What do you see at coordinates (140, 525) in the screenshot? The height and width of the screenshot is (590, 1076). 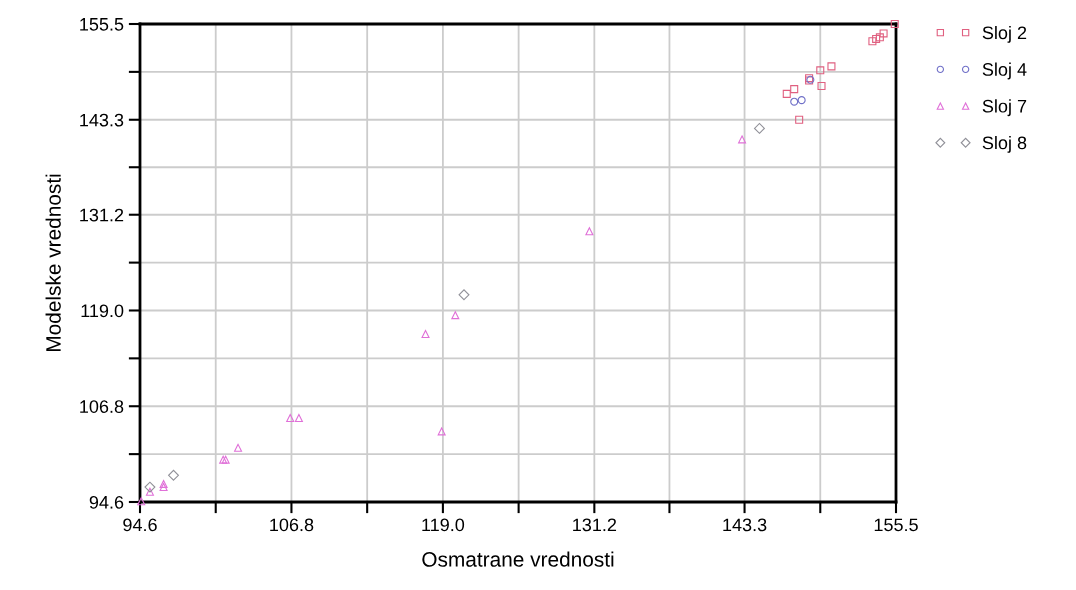 I see `x-tick-label: 94.6` at bounding box center [140, 525].